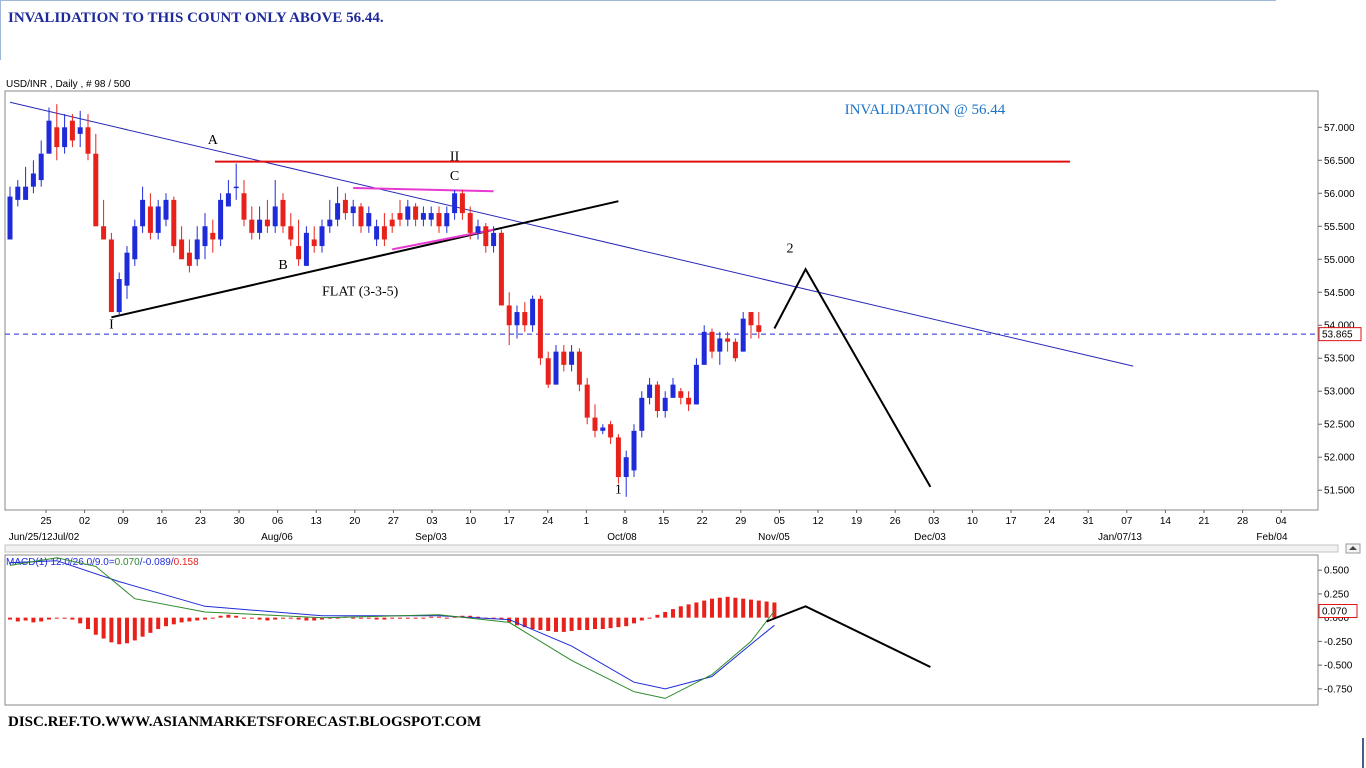 Image resolution: width=1366 pixels, height=768 pixels. Describe the element at coordinates (60, 562) in the screenshot. I see `macd-label-name: MACD(1) 12.0/26.0/9.0=` at that location.